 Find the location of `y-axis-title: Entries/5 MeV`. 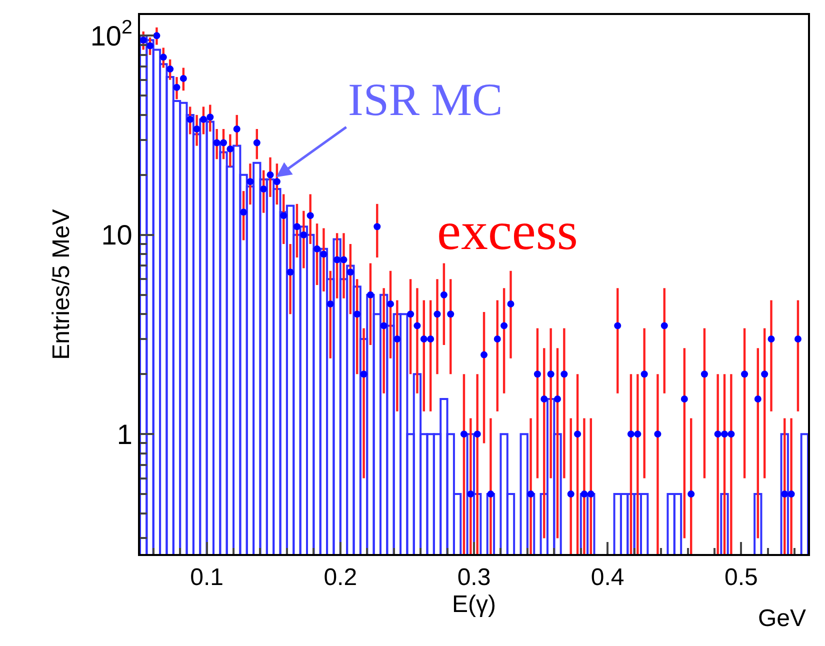

y-axis-title: Entries/5 MeV is located at coordinates (61, 284).